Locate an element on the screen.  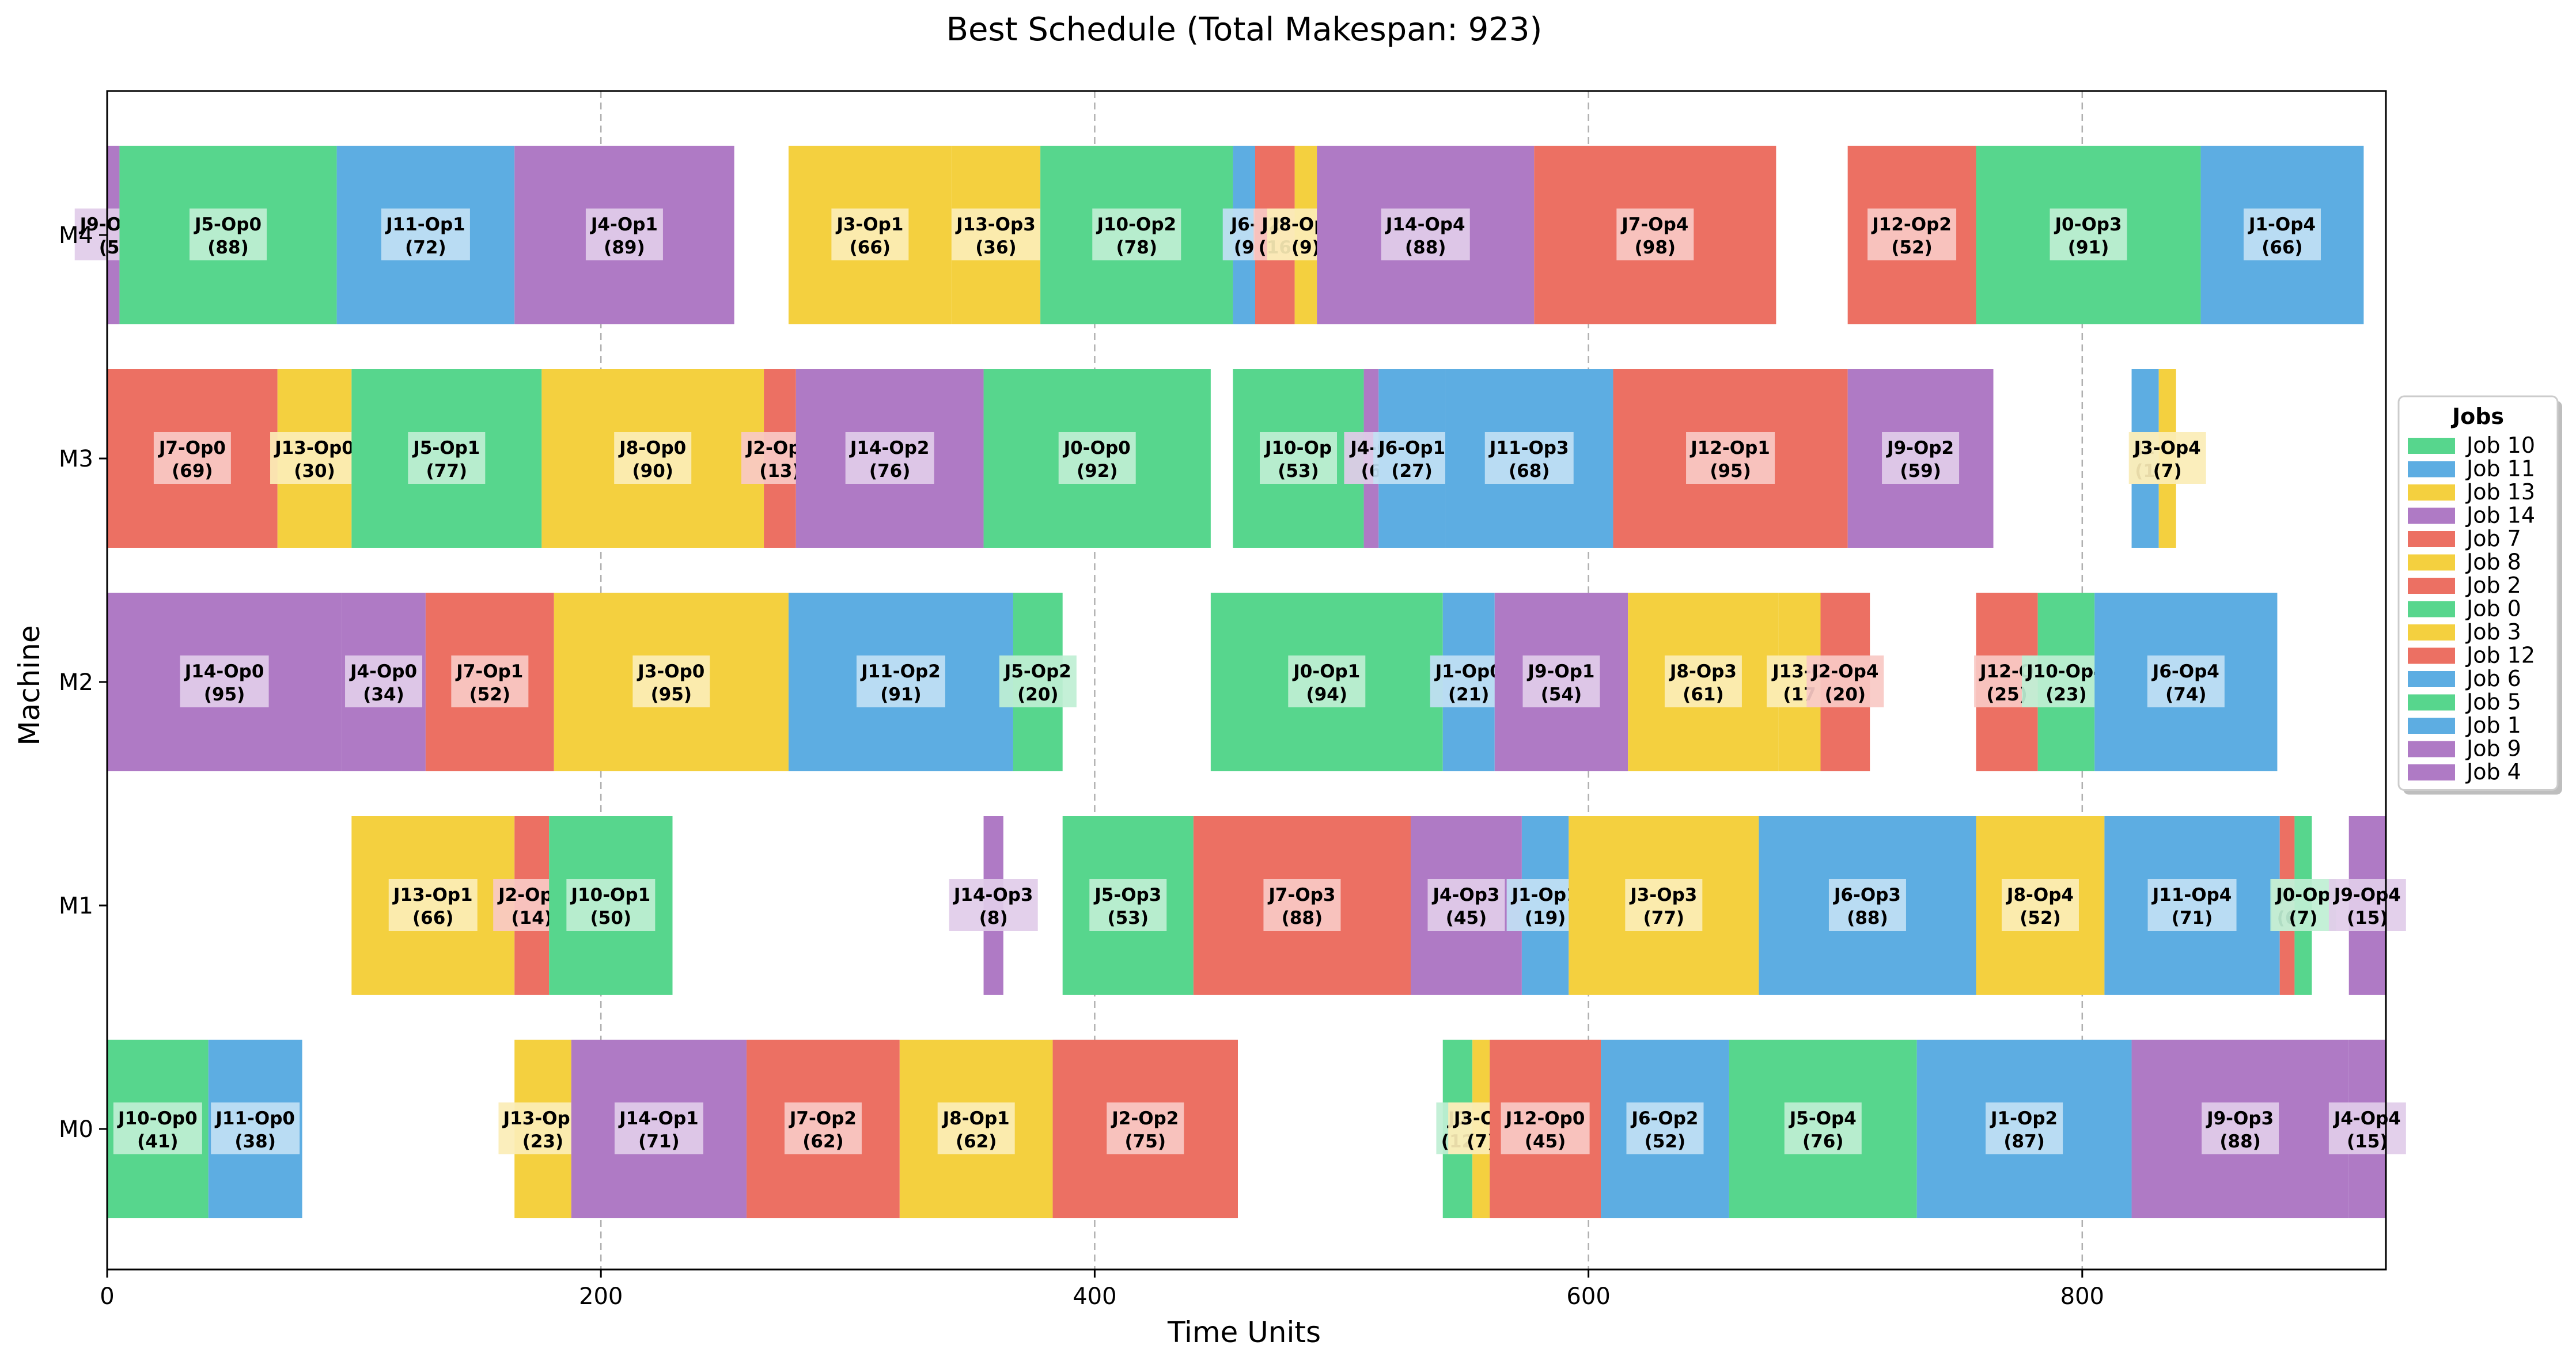
duration-label: (59) is located at coordinates (1920, 471).